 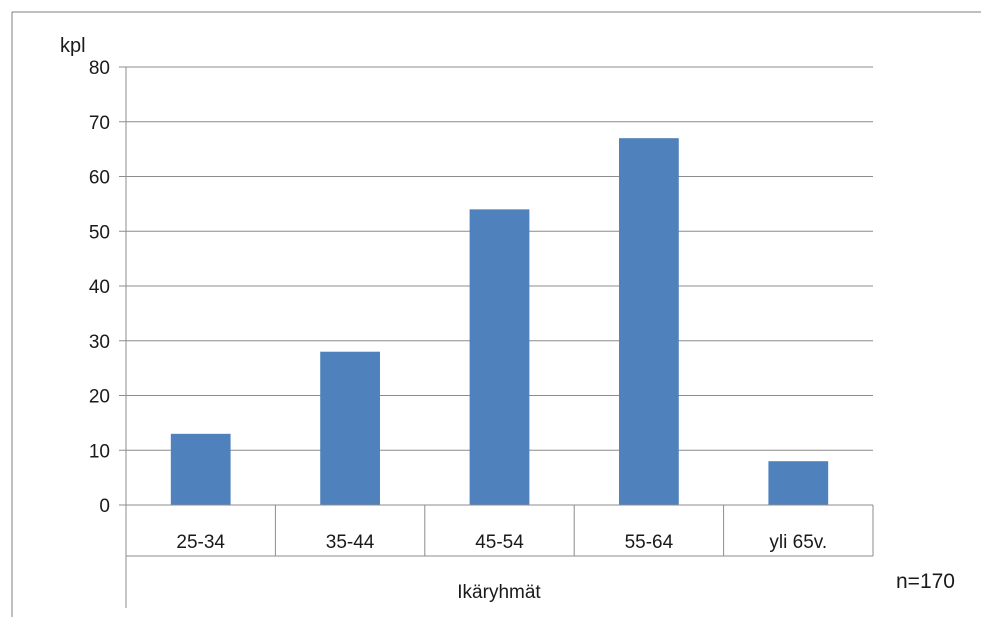 I want to click on sample-size-annotation: n=170, so click(x=925, y=581).